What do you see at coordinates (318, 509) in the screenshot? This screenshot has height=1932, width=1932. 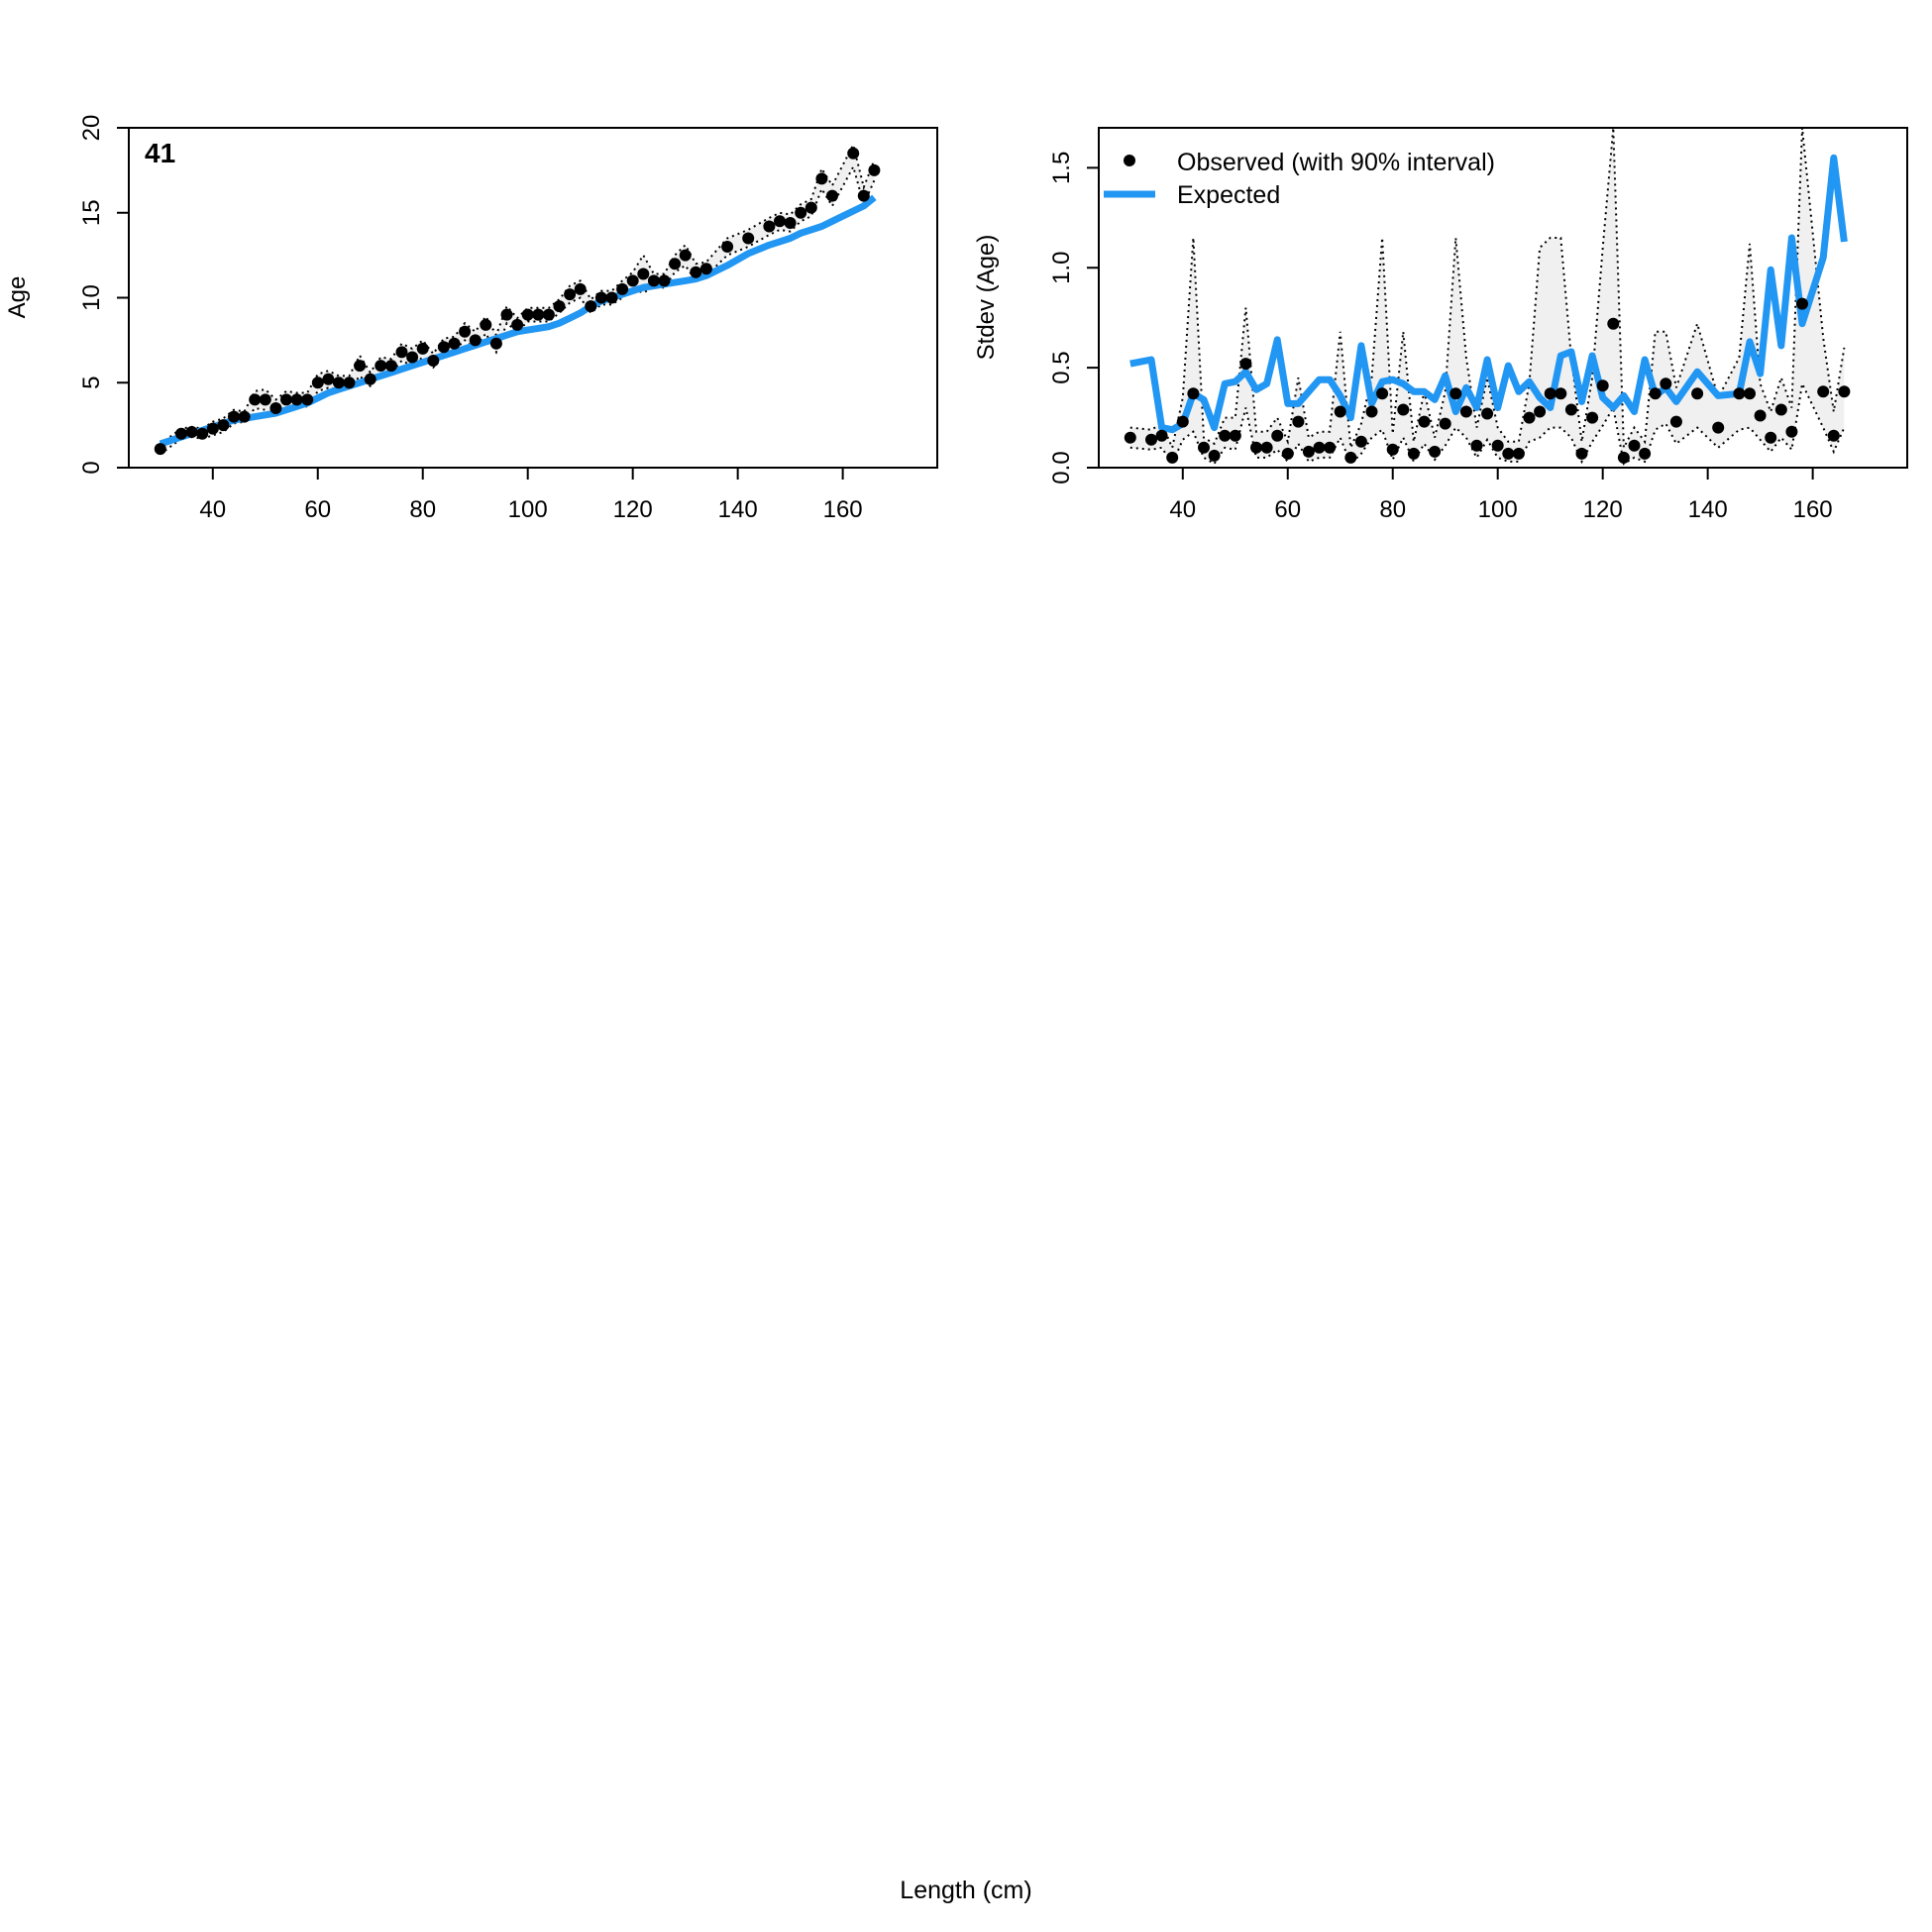 I see `x-tick-label: 60` at bounding box center [318, 509].